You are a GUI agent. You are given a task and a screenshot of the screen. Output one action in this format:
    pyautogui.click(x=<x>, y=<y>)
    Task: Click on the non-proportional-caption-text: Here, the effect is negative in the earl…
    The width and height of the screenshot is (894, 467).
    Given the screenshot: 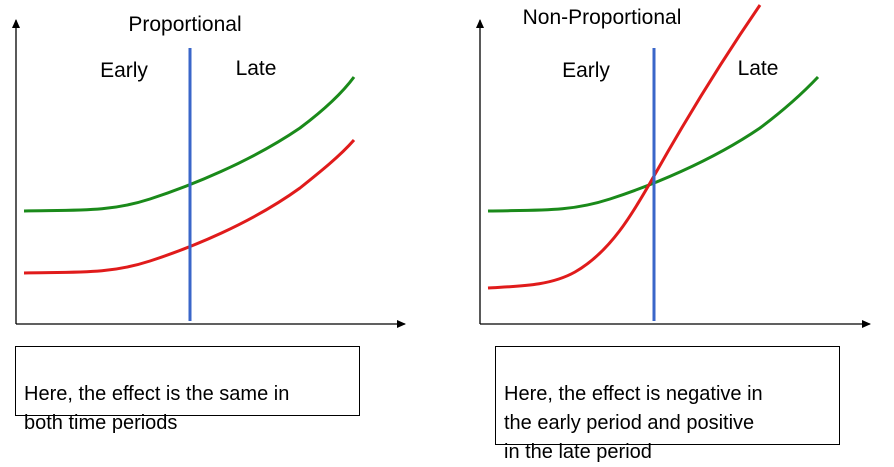 What is the action you would take?
    pyautogui.click(x=633, y=423)
    